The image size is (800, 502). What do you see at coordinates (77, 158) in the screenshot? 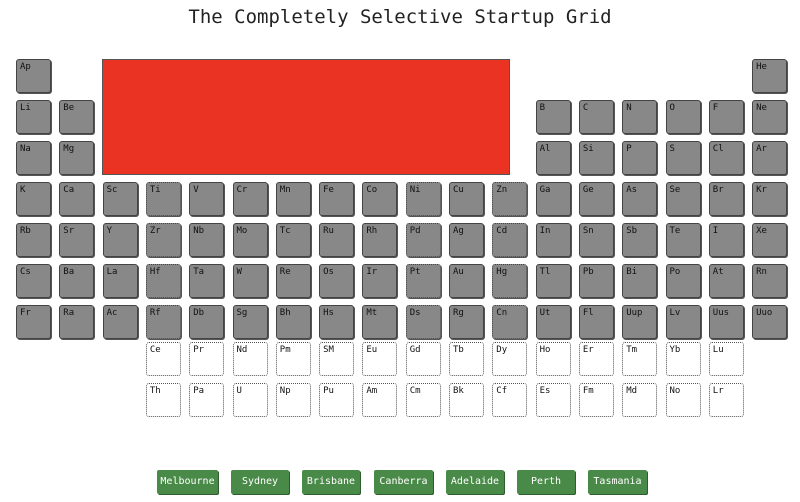
I see `grid-cell: Mg` at bounding box center [77, 158].